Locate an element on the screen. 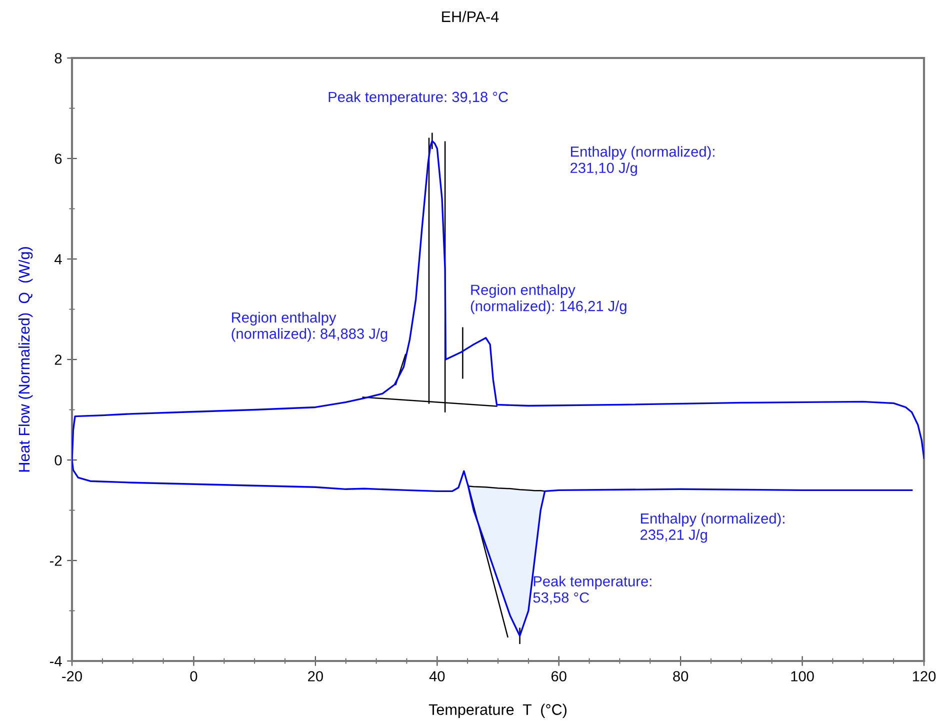 The image size is (940, 725). annotation: Peak temperature: 53,58 °C is located at coordinates (592, 590).